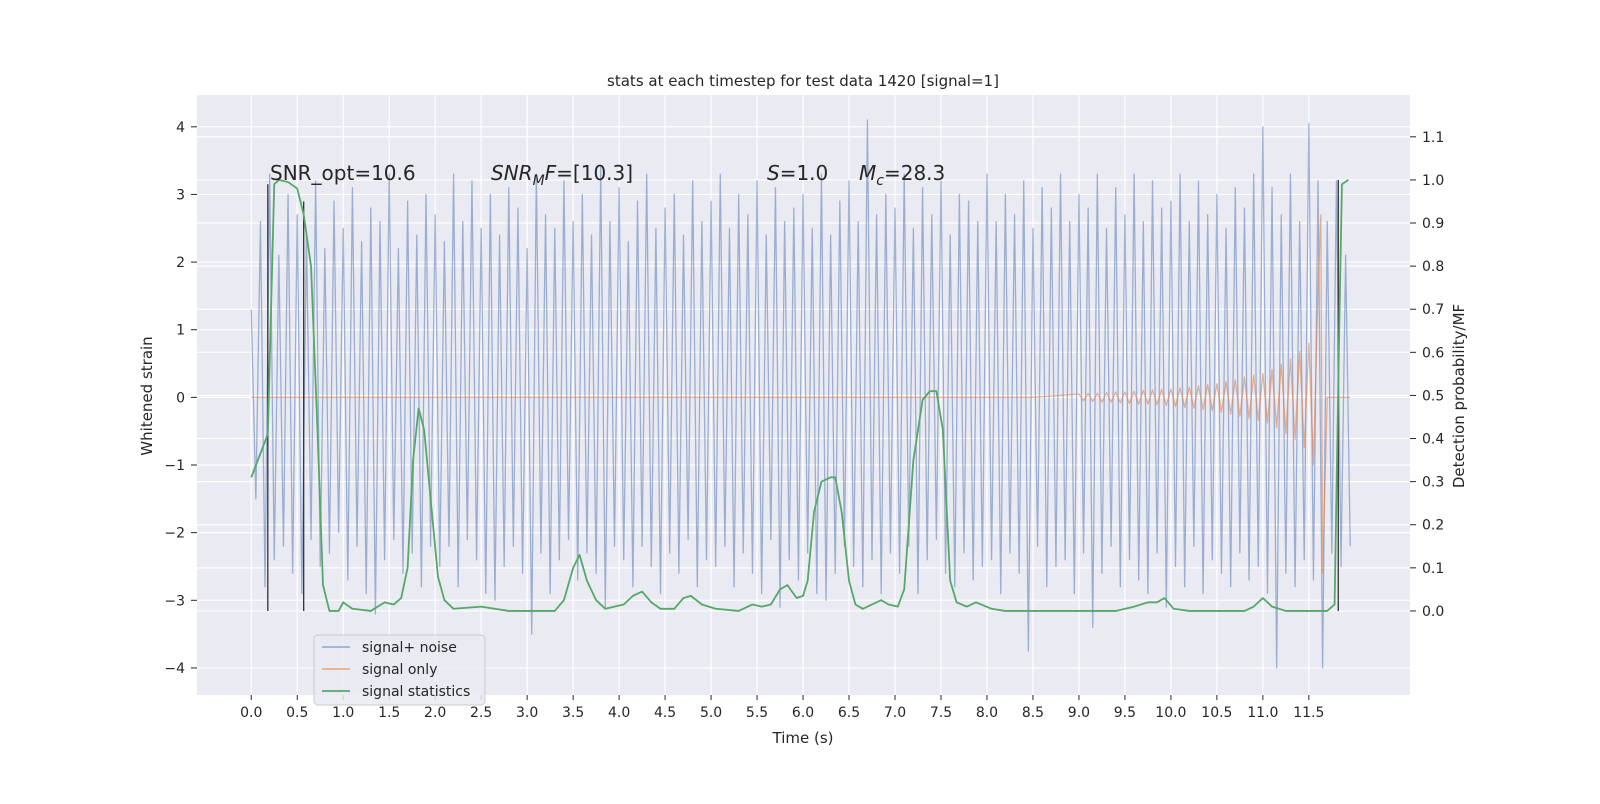  I want to click on y2-tick-label: 1.0, so click(1433, 181).